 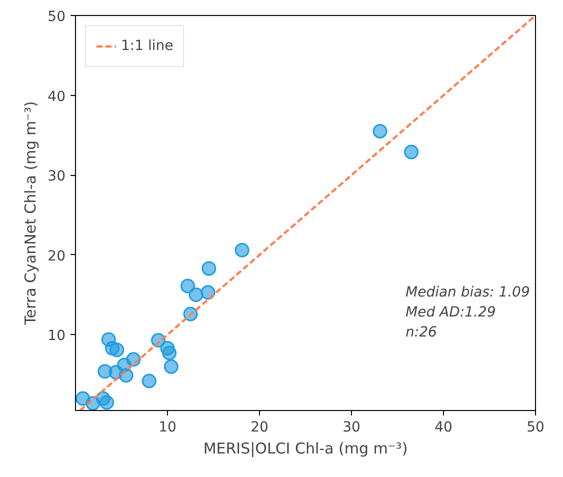 What do you see at coordinates (305, 449) in the screenshot?
I see `x-axis-title: MERIS|OLCI Chl-a (mg m⁻³)` at bounding box center [305, 449].